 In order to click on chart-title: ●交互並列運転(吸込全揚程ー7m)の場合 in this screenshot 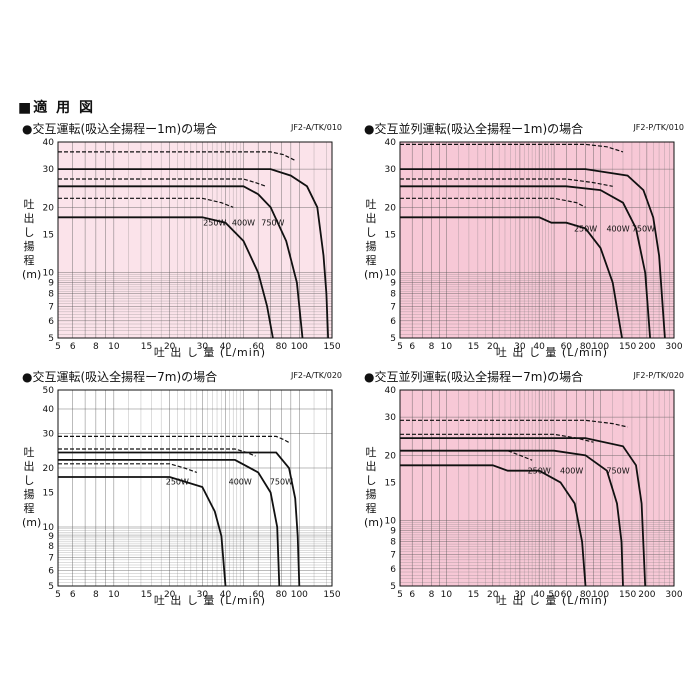, I will do `click(474, 377)`.